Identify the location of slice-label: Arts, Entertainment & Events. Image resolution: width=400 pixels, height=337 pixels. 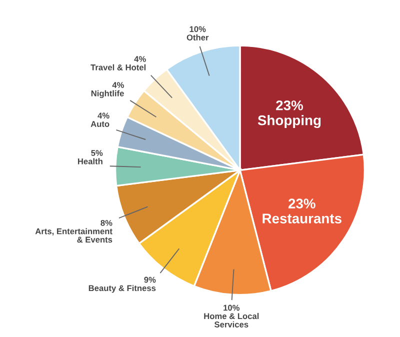
(73, 235).